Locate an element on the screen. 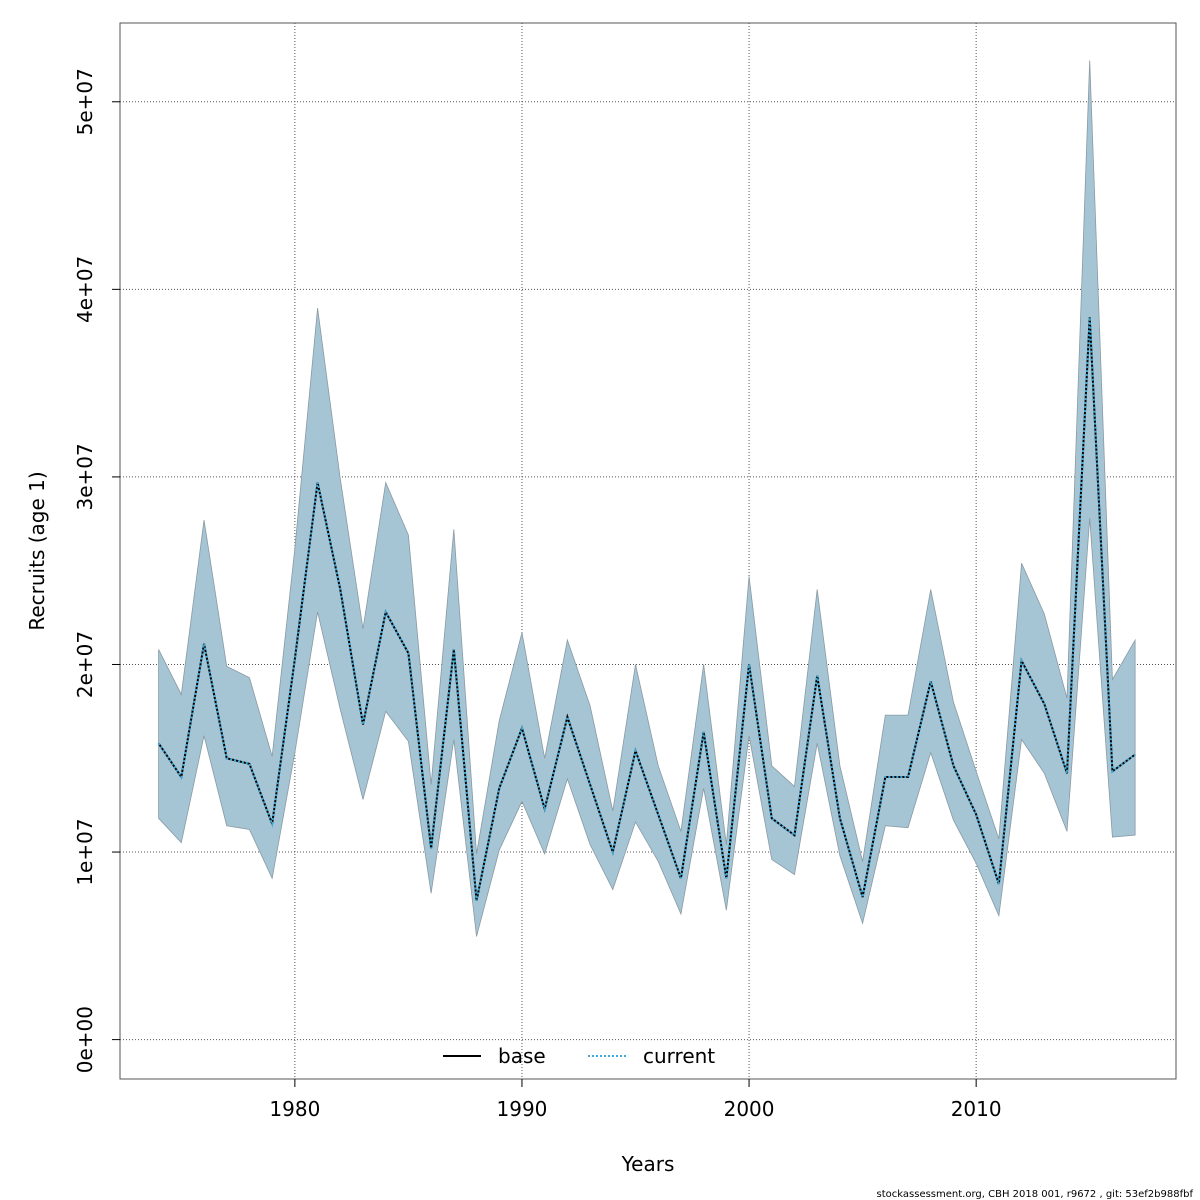  y-tick-label: 5e+07 is located at coordinates (85, 101).